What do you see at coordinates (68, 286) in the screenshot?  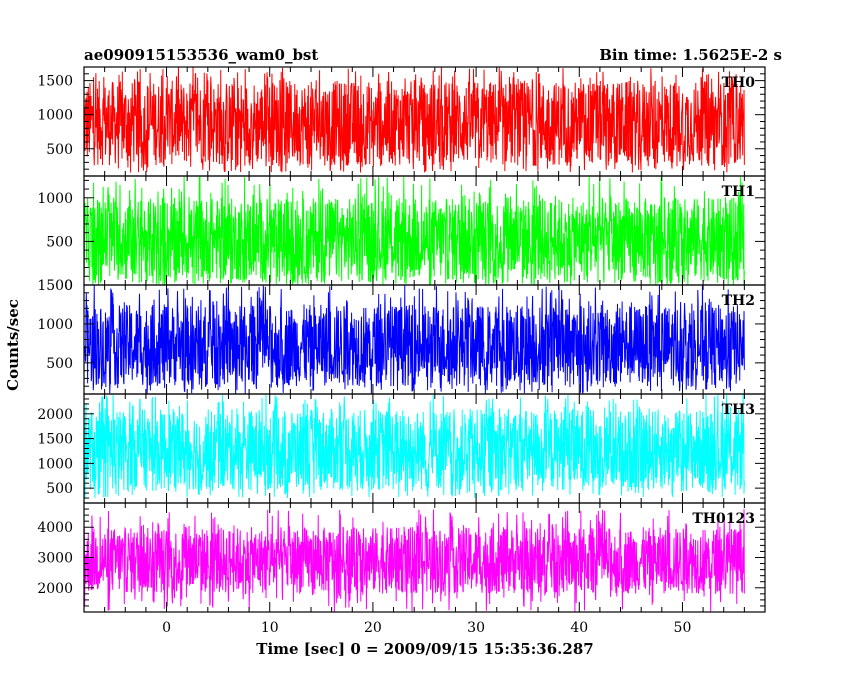 I see `y-tick-label: 0` at bounding box center [68, 286].